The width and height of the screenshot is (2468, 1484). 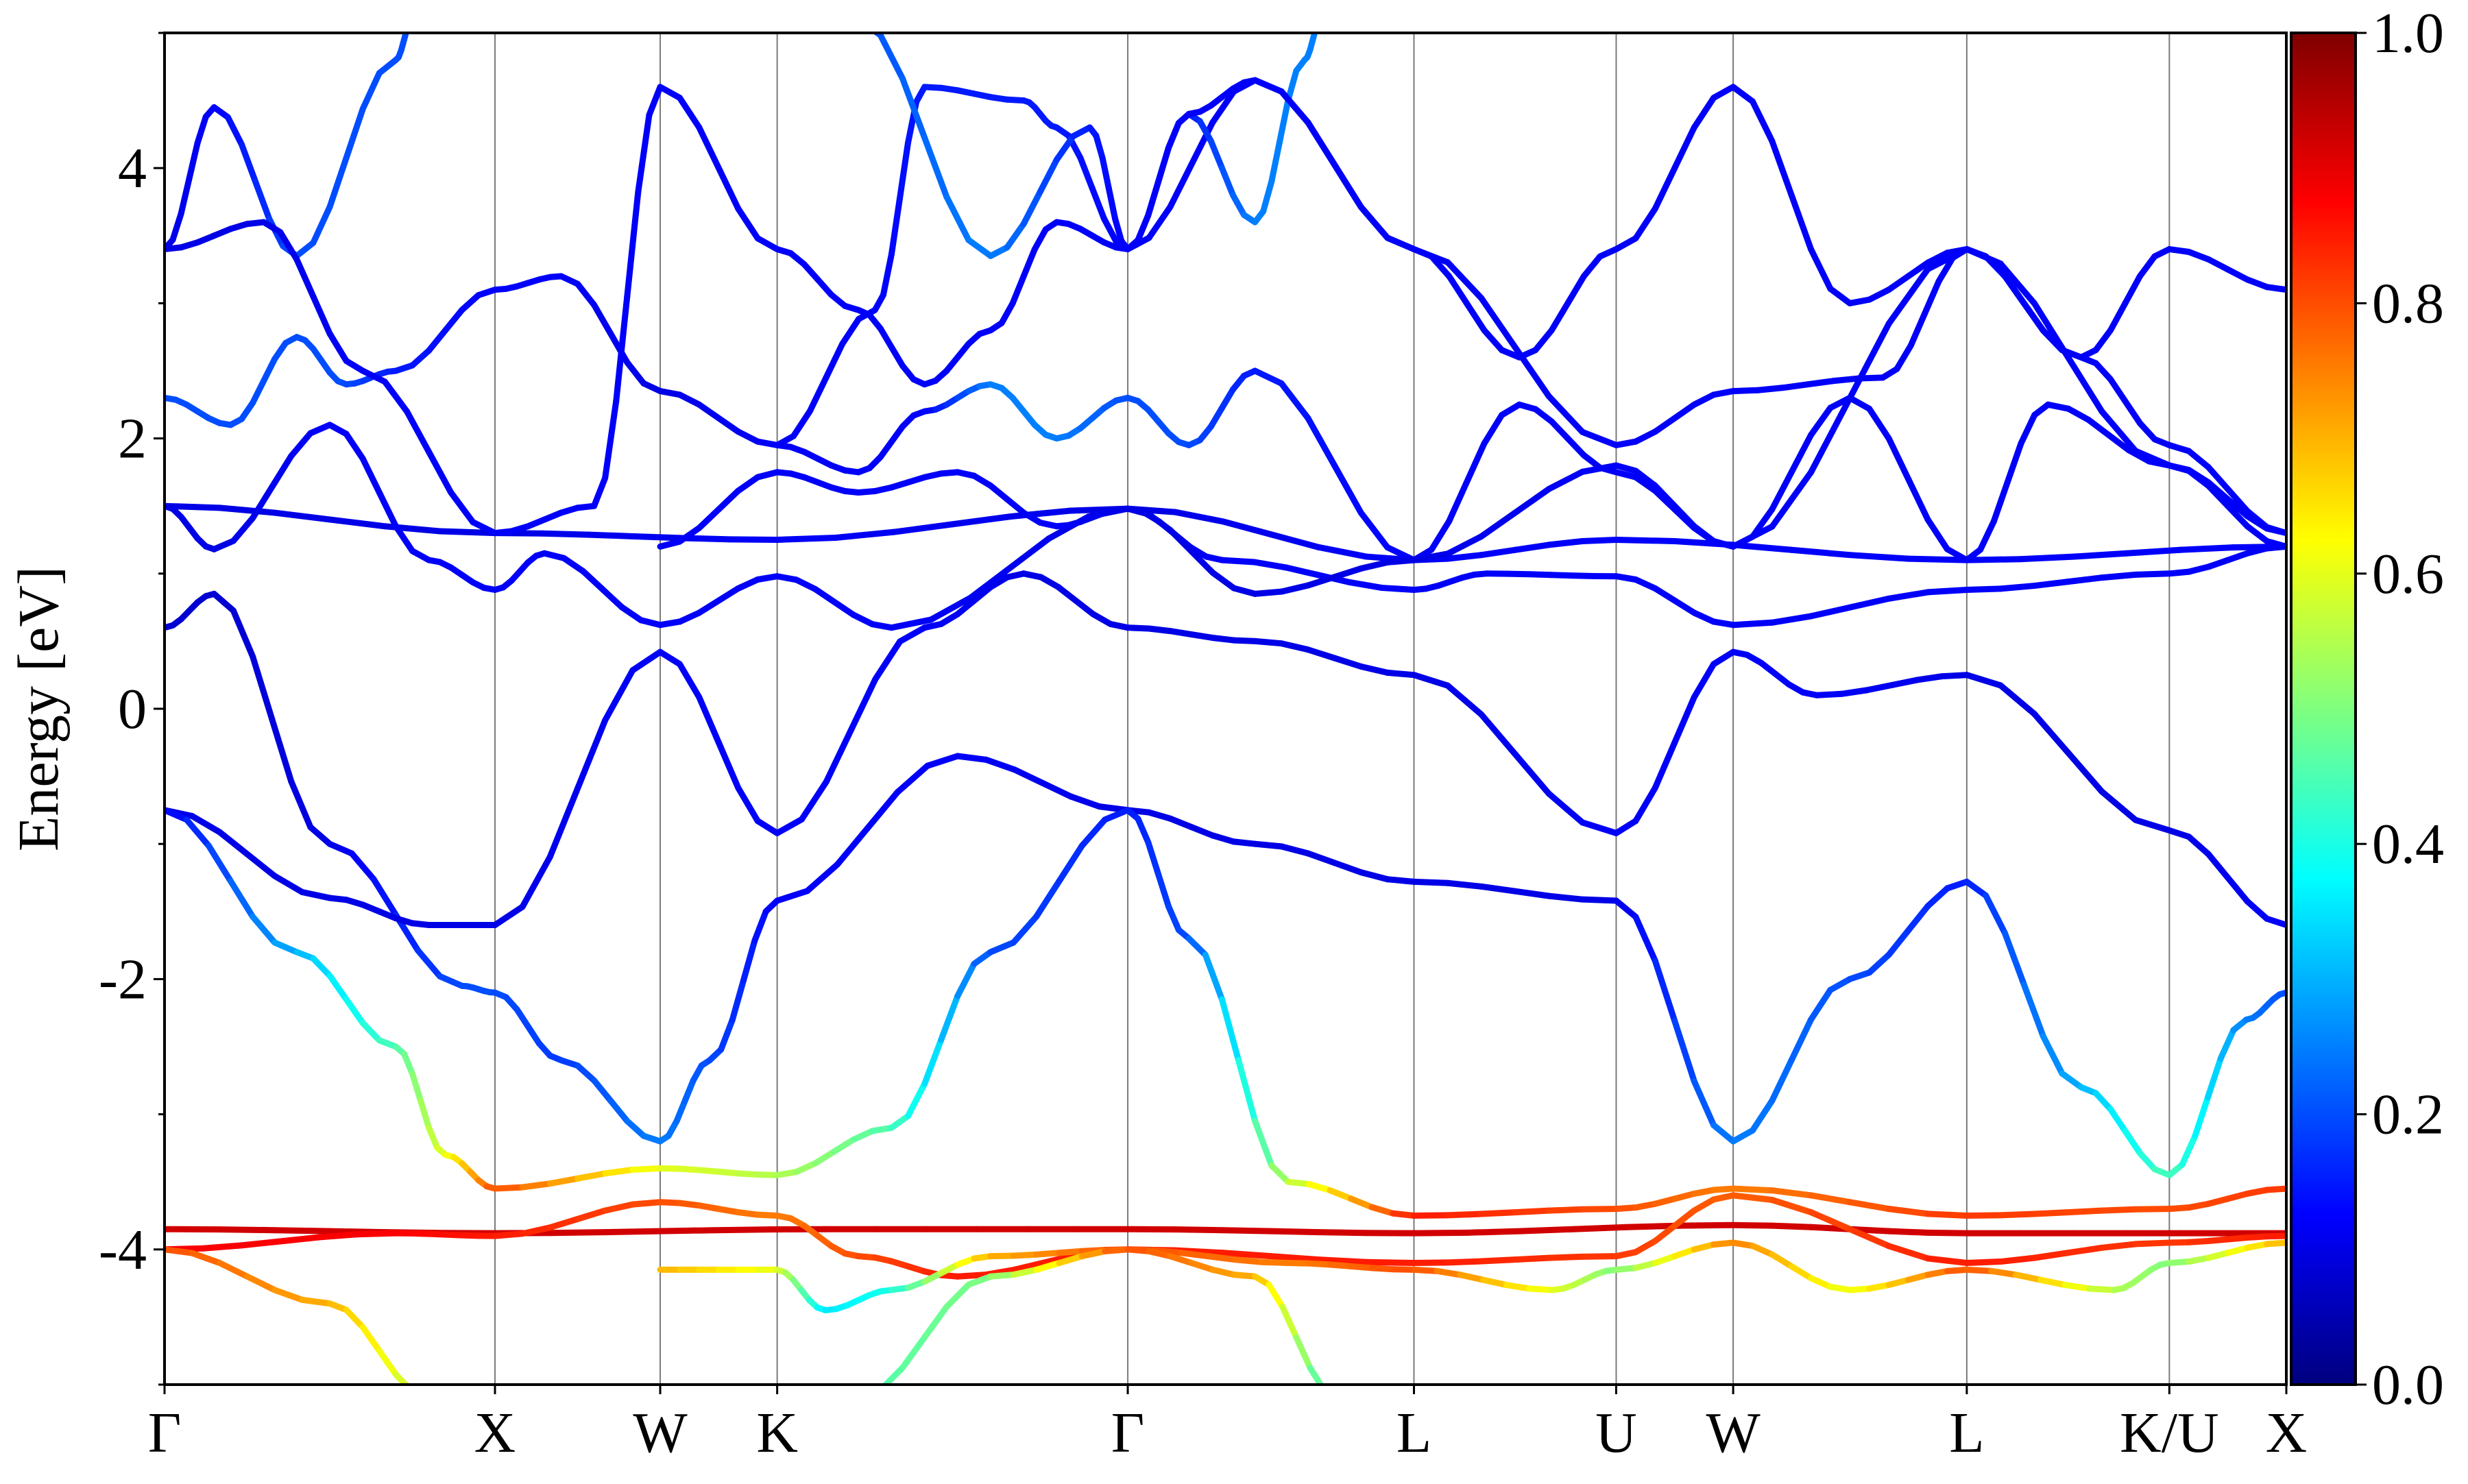 I want to click on colorbar-tick-label: 0.4, so click(x=2408, y=844).